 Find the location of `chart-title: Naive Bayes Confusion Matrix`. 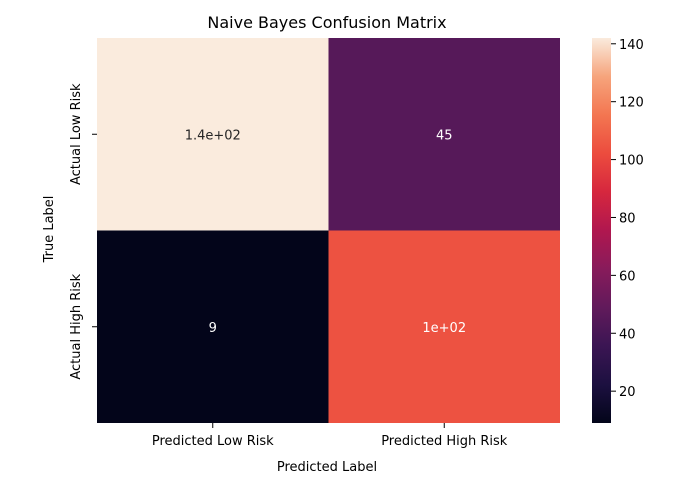

chart-title: Naive Bayes Confusion Matrix is located at coordinates (326, 22).